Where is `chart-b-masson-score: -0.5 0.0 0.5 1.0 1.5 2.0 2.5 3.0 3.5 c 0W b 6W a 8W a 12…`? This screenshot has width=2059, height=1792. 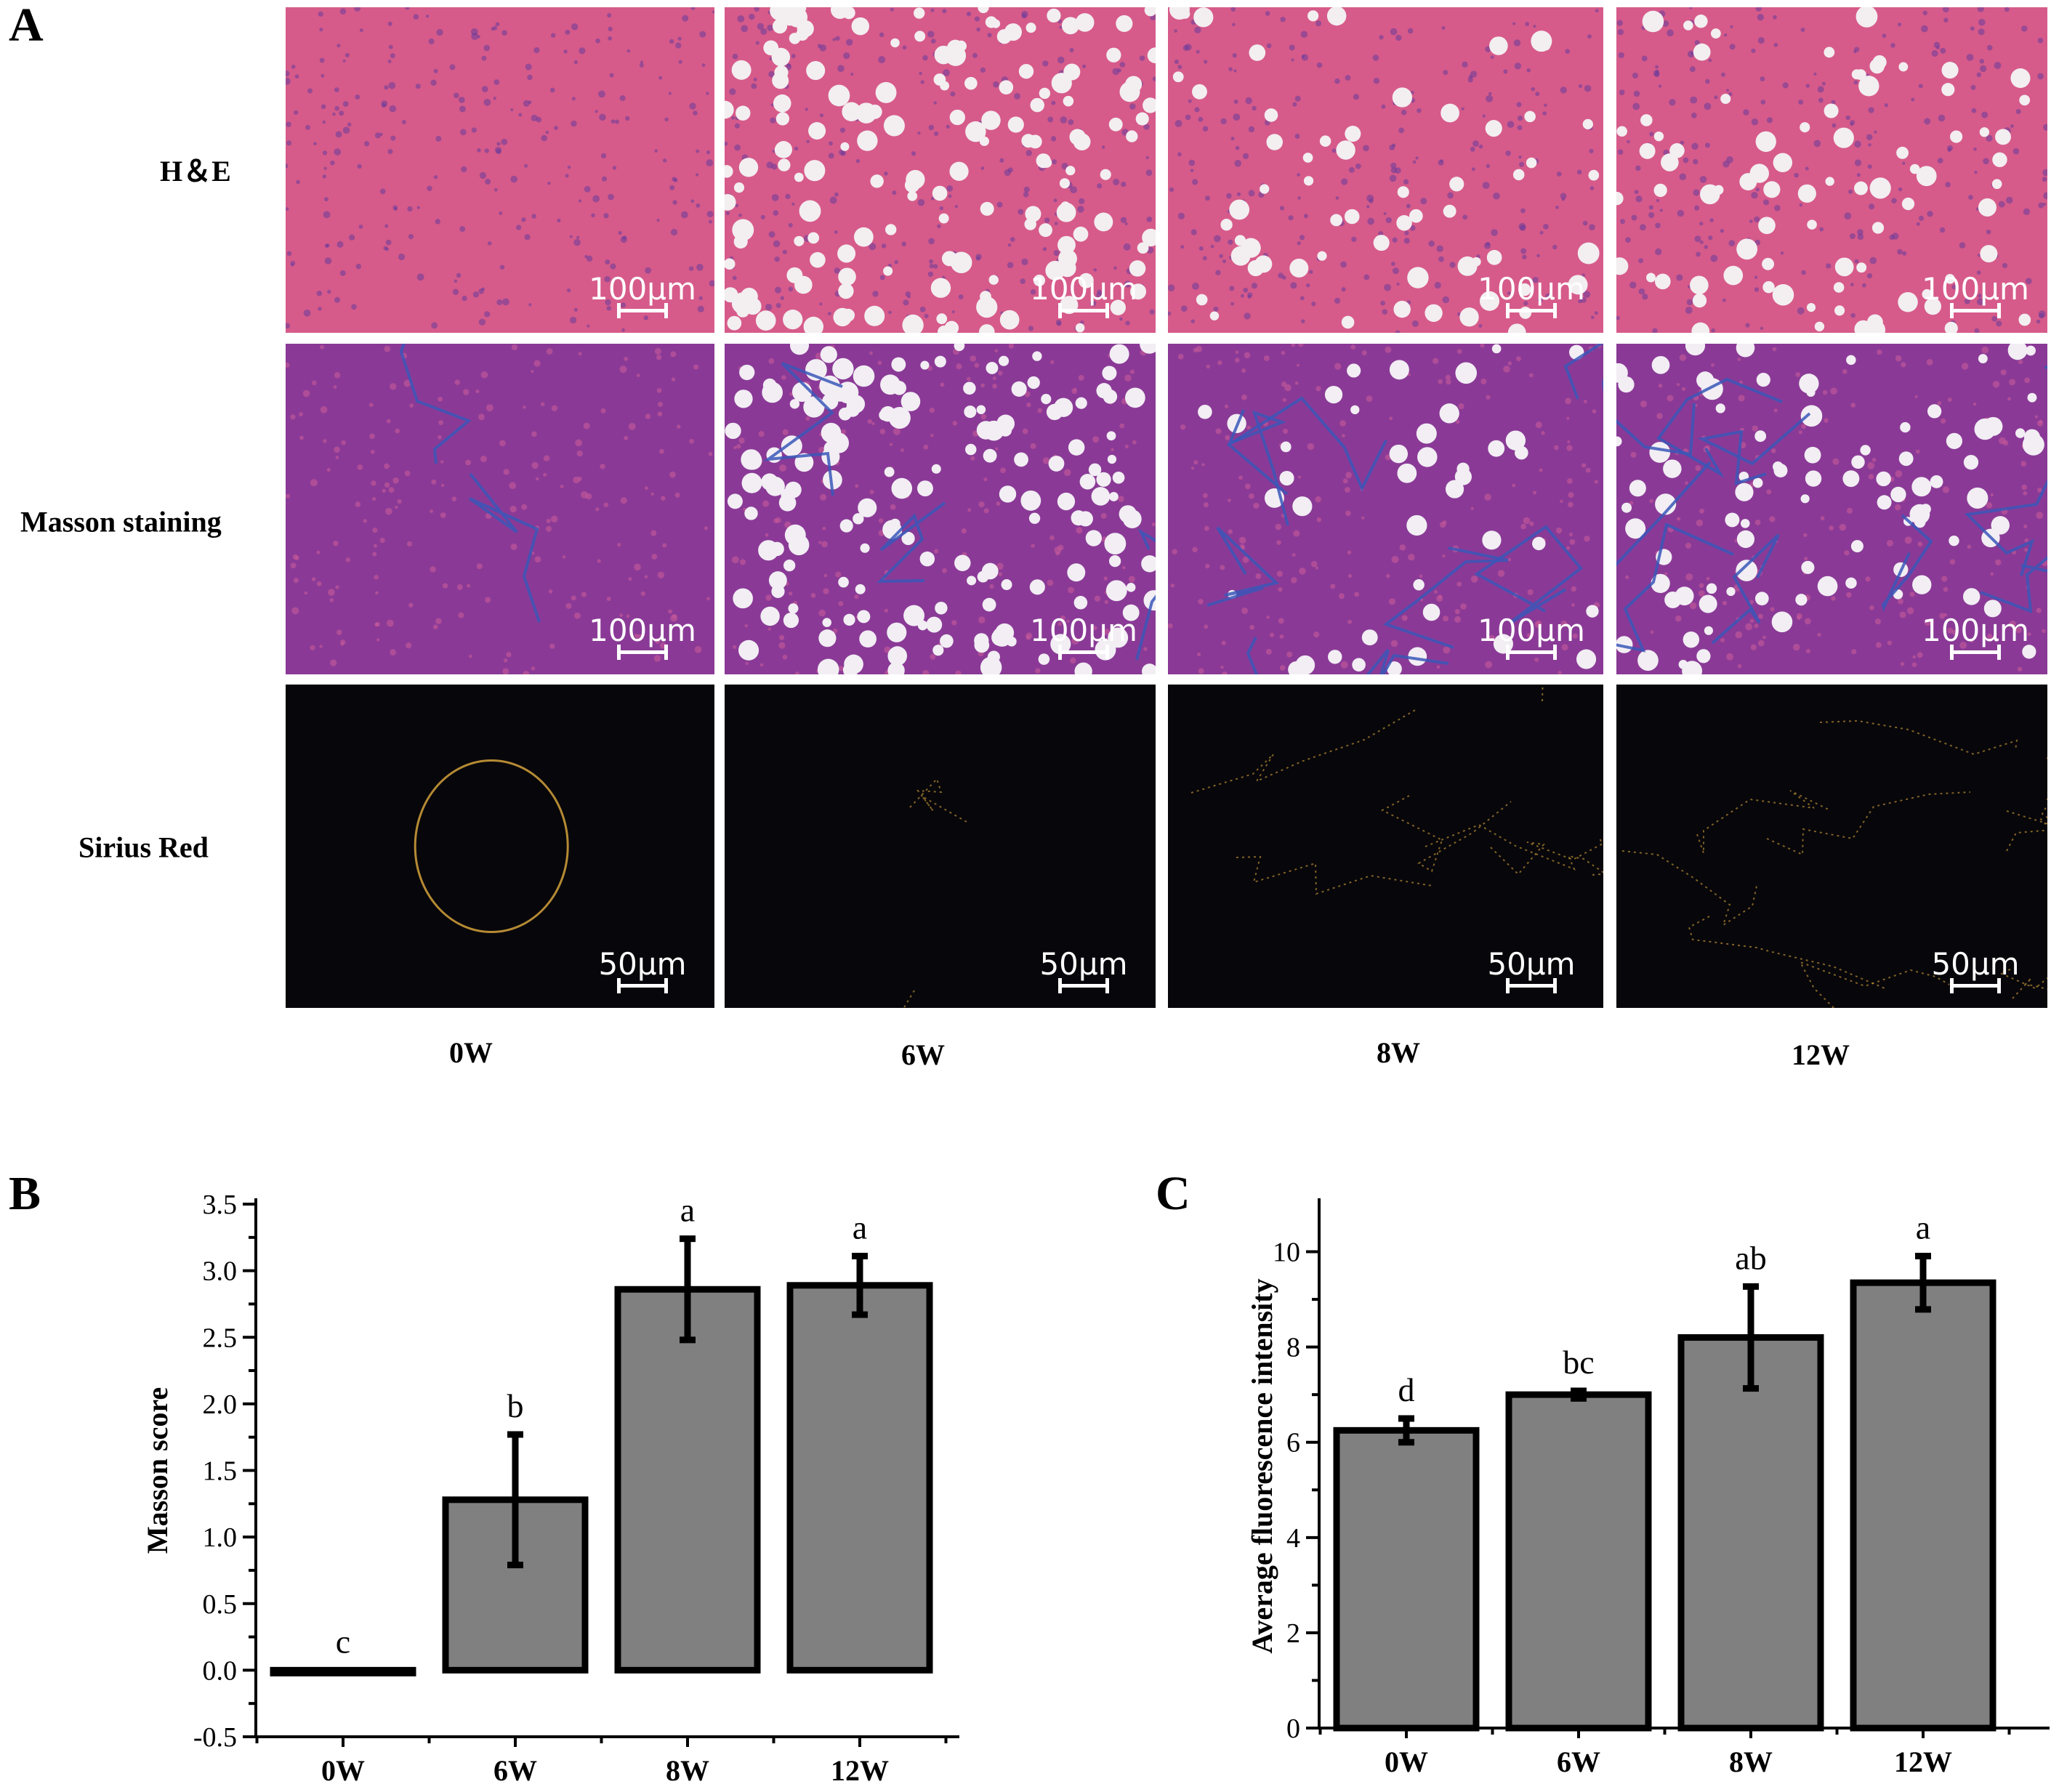 chart-b-masson-score: -0.5 0.0 0.5 1.0 1.5 2.0 2.5 3.0 3.5 c 0W b 6W a 8W a 12… is located at coordinates (552, 1482).